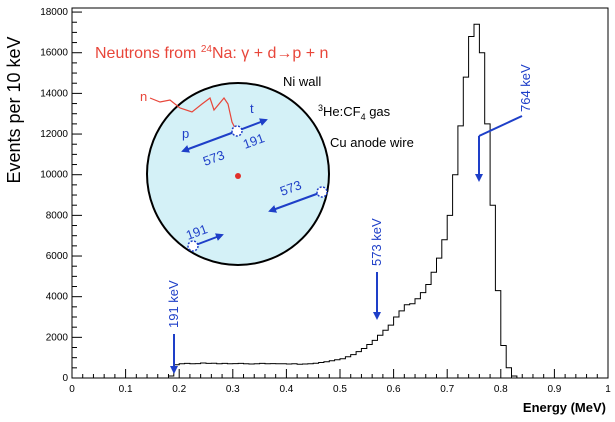 The width and height of the screenshot is (615, 422). I want to click on anode-wire-dot, so click(238, 176).